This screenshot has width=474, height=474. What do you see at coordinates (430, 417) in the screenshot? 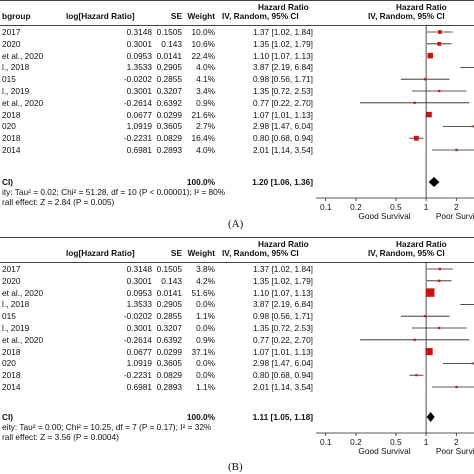
I see `pooled-effect-diamond` at bounding box center [430, 417].